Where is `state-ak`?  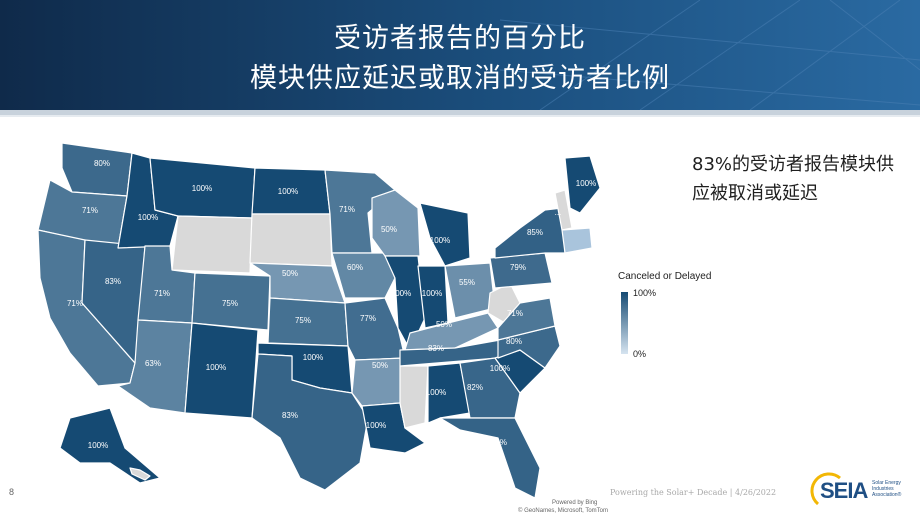 state-ak is located at coordinates (110, 445).